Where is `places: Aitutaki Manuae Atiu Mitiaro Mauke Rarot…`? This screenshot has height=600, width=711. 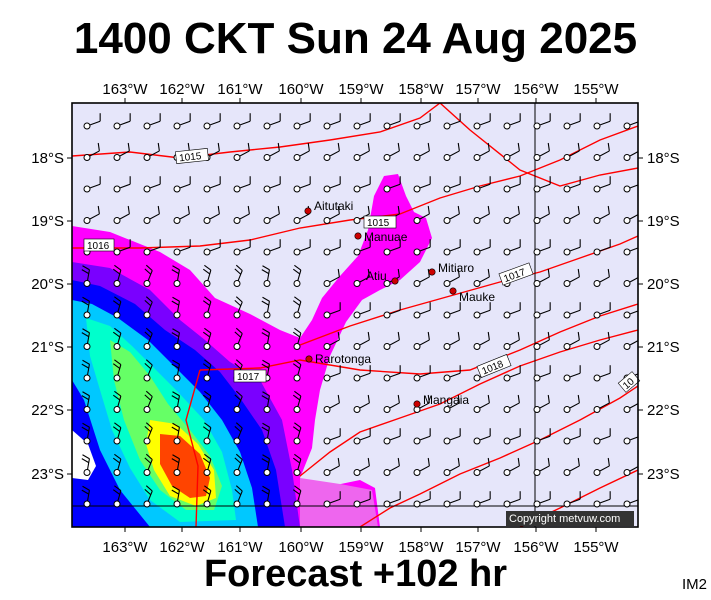
places: Aitutaki Manuae Atiu Mitiaro Mauke Rarot… is located at coordinates (399, 303).